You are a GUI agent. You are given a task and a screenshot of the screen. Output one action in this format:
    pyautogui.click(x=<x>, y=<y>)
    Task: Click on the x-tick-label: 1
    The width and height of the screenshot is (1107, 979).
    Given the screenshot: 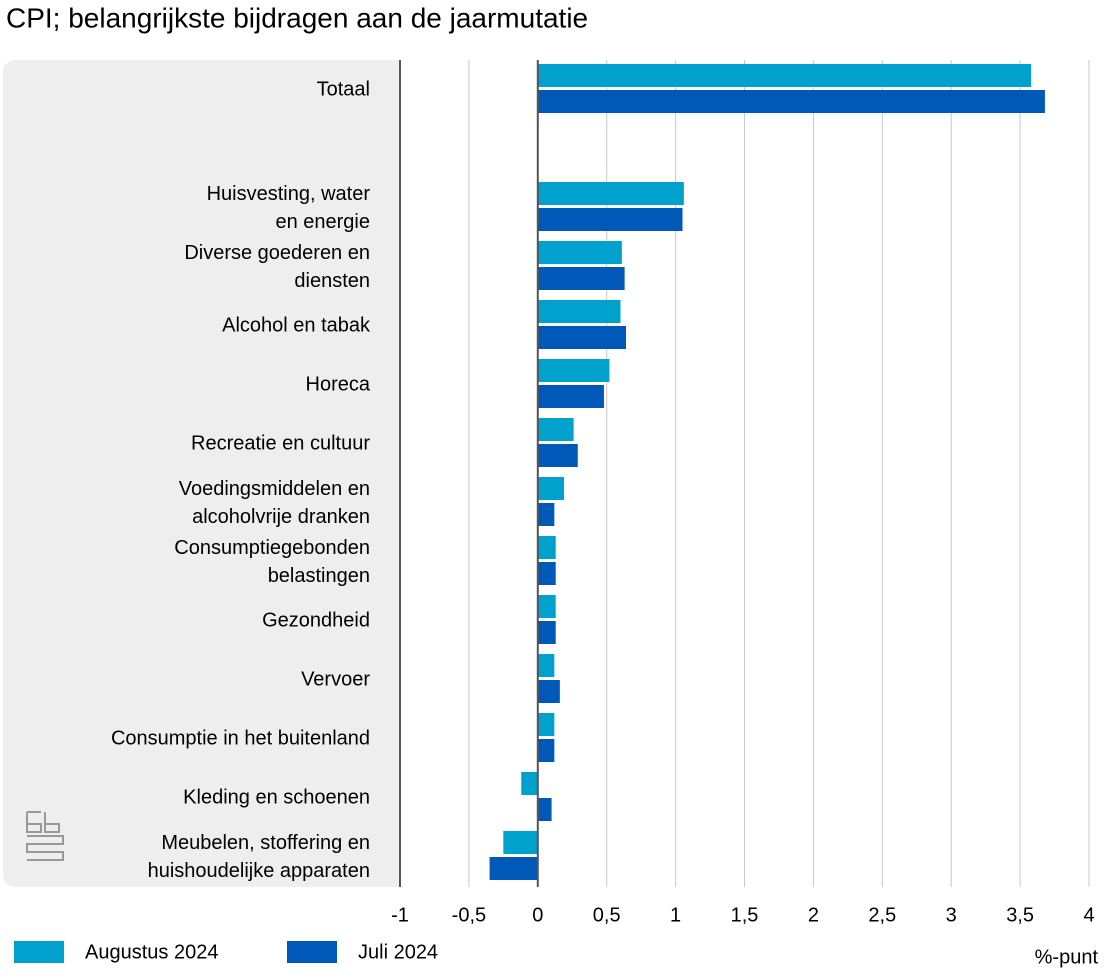 What is the action you would take?
    pyautogui.click(x=675, y=915)
    